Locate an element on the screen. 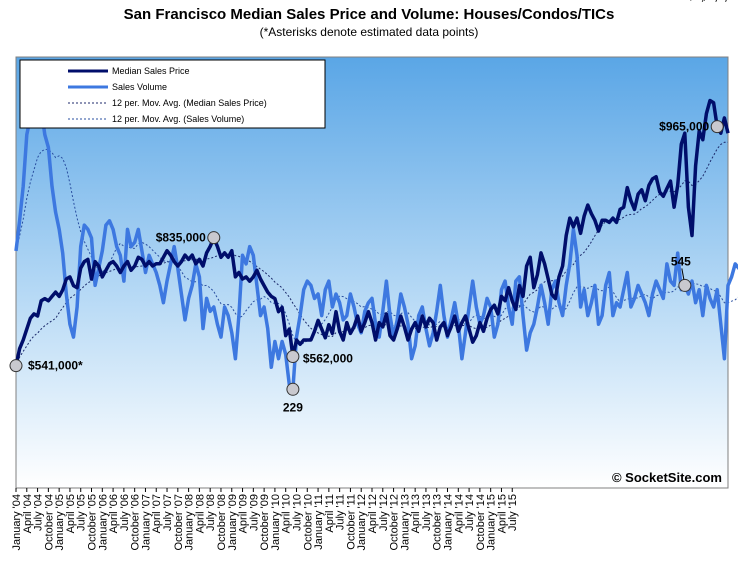 The height and width of the screenshot is (578, 738). x-tick-label: January '05 is located at coordinates (60, 522).